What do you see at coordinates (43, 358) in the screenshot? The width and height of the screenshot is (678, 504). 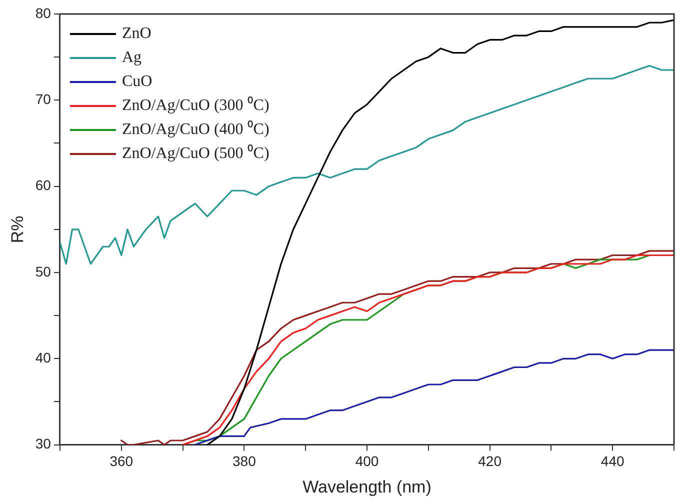 I see `y-tick-label: 40` at bounding box center [43, 358].